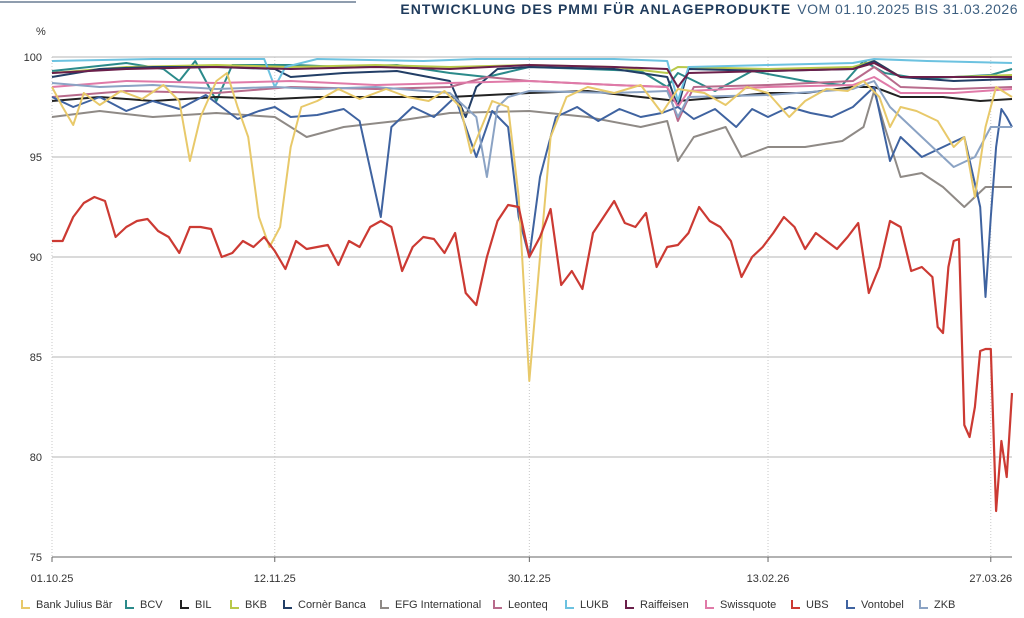  What do you see at coordinates (25, 604) in the screenshot?
I see `legend-swatch-bank-julius-bar` at bounding box center [25, 604].